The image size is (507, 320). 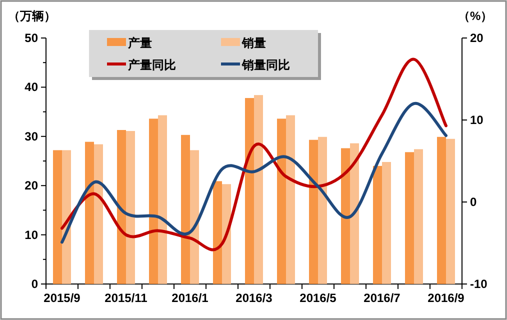 What do you see at coordinates (253, 43) in the screenshot?
I see `legend-label: 销量` at bounding box center [253, 43].